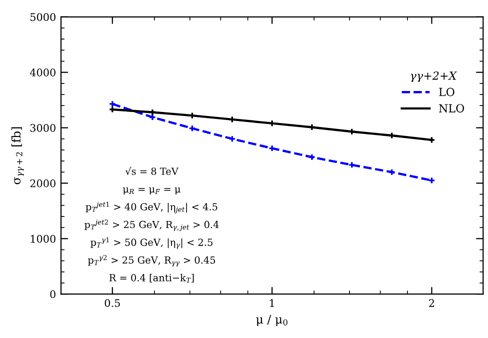 This screenshot has width=488, height=338. What do you see at coordinates (152, 170) in the screenshot?
I see `annotation: √s = 8 TeV` at bounding box center [152, 170].